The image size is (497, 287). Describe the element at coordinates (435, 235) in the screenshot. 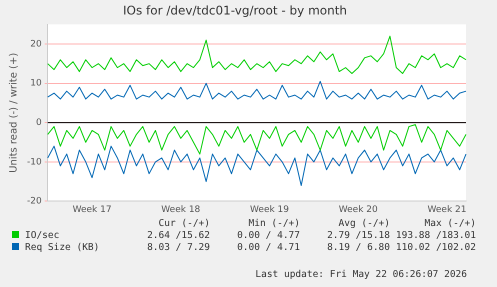

I see `text: 193.88 /183.01` at that location.